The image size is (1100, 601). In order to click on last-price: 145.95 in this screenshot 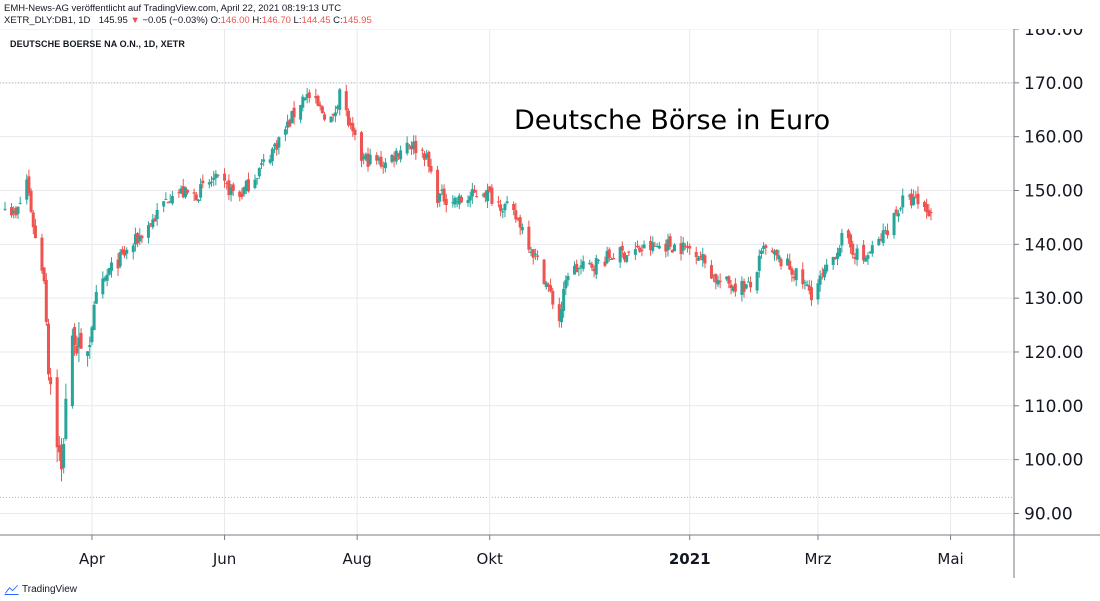, I will do `click(113, 20)`.